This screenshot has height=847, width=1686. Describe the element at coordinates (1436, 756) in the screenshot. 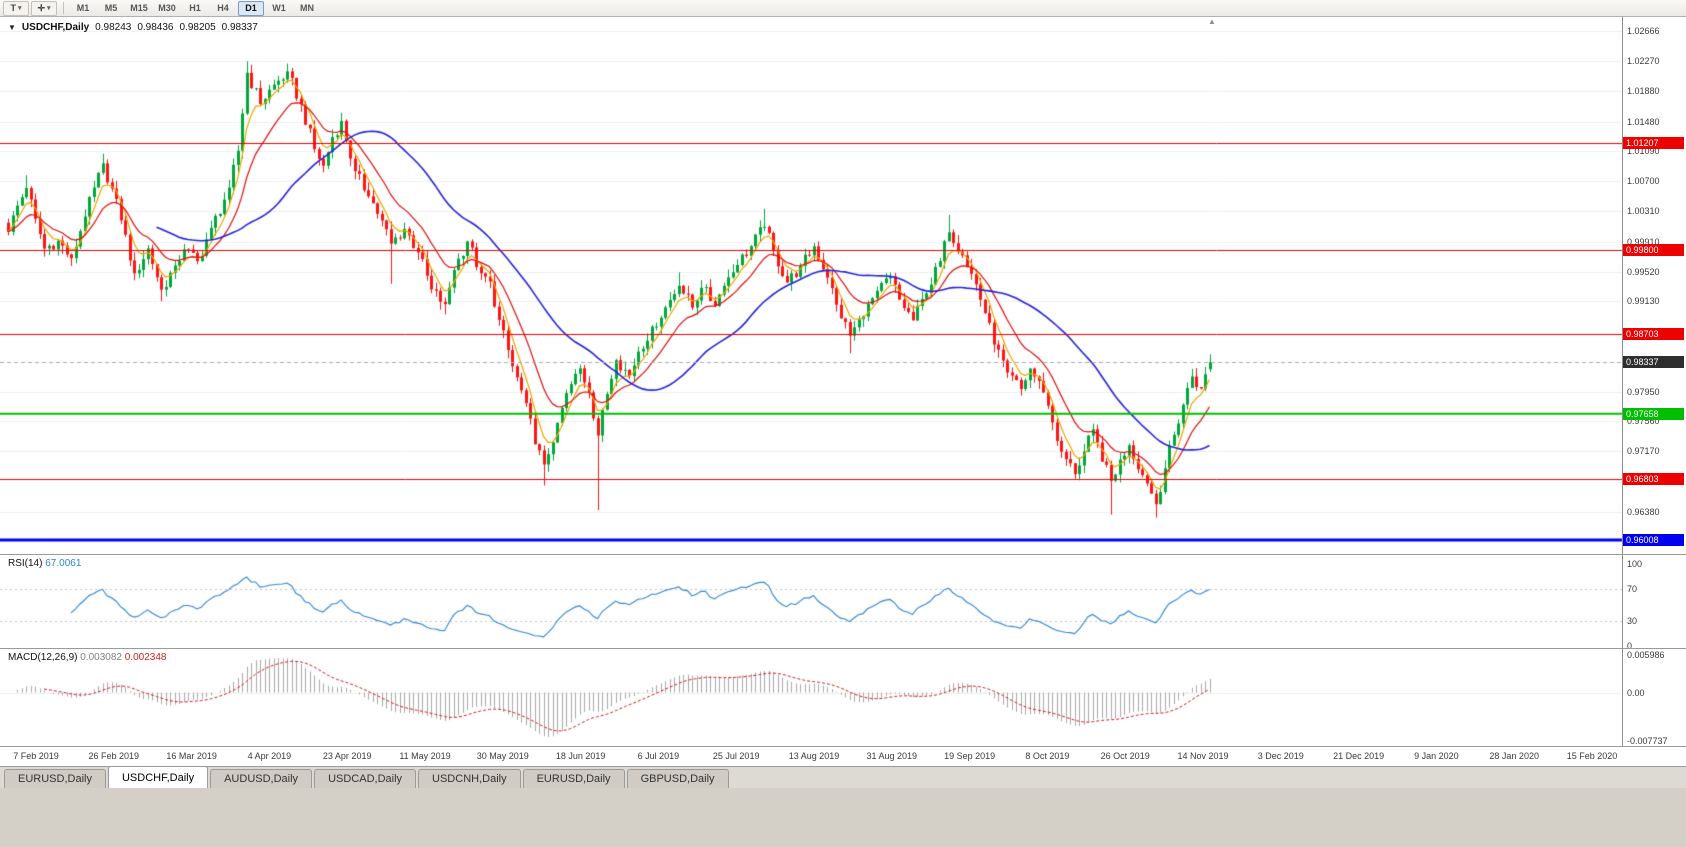

I see `date-tick: 9 Jan 2020` at that location.